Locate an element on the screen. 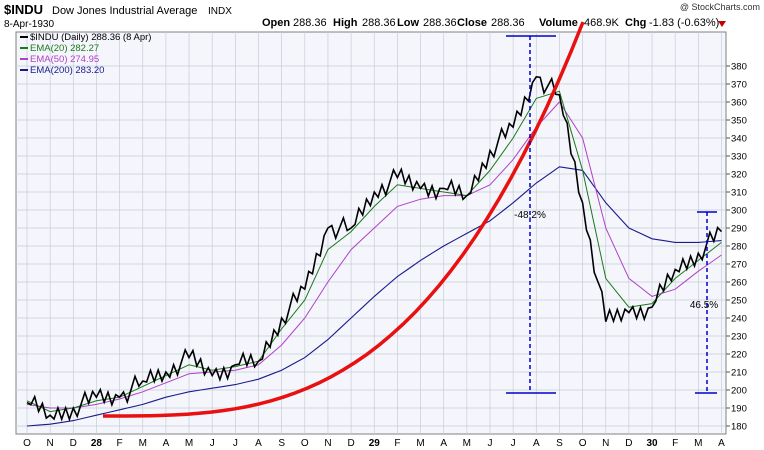 This screenshot has height=450, width=764. y-tick-label: 340 is located at coordinates (739, 139).